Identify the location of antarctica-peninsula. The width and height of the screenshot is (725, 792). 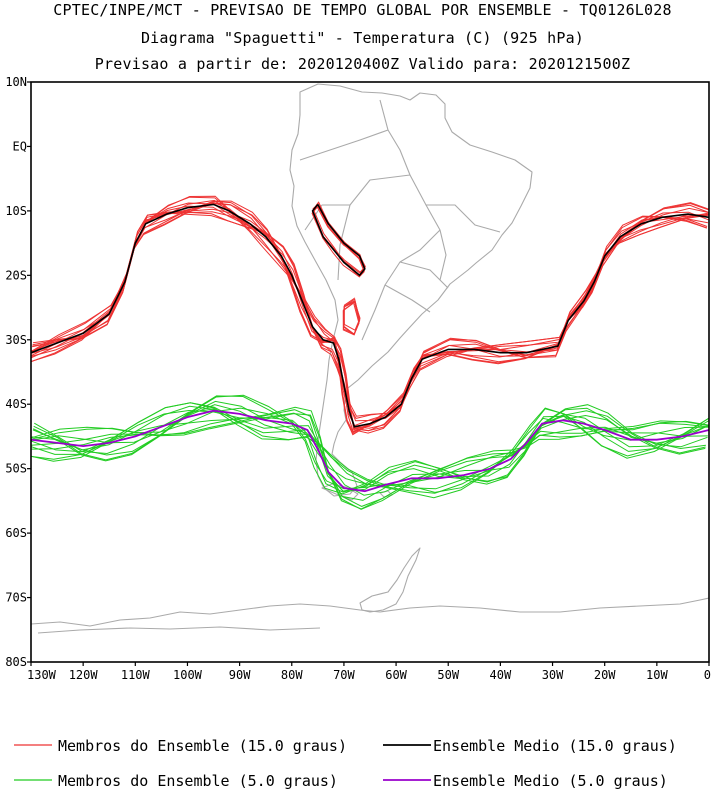
(390, 580).